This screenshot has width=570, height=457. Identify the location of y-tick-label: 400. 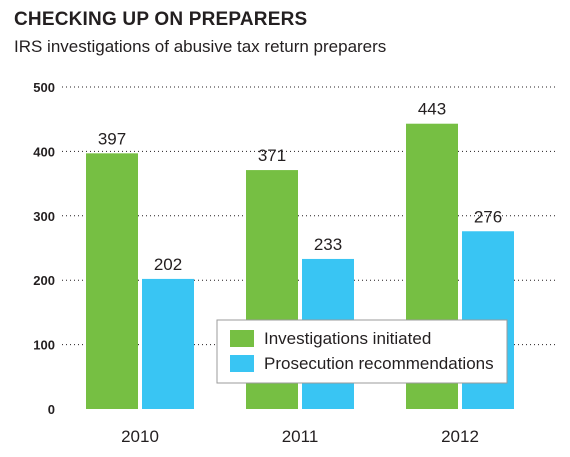
(44, 151).